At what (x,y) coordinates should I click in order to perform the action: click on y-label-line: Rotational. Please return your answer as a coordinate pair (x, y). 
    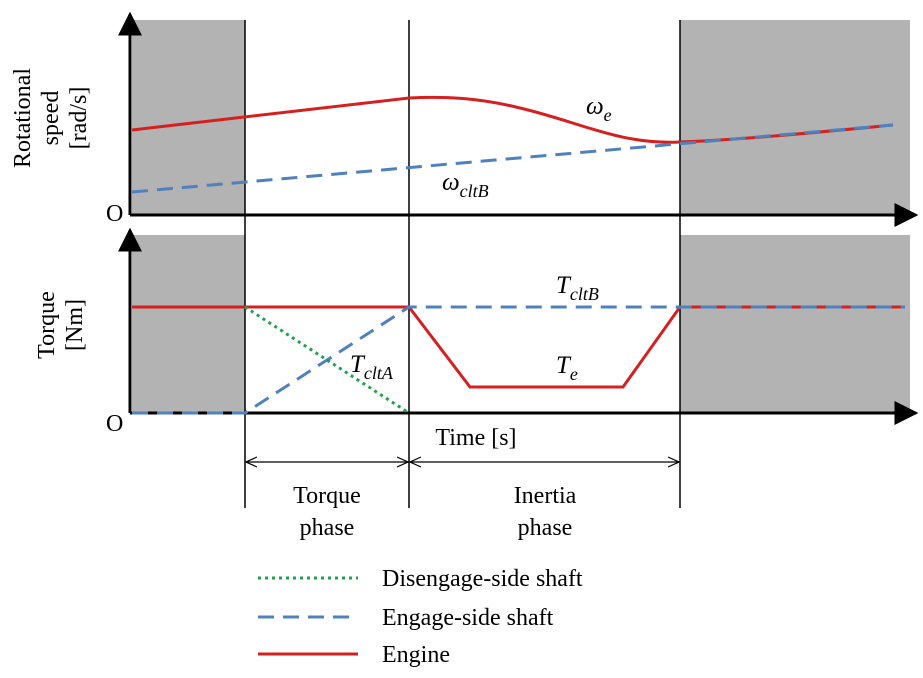
    Looking at the image, I should click on (23, 118).